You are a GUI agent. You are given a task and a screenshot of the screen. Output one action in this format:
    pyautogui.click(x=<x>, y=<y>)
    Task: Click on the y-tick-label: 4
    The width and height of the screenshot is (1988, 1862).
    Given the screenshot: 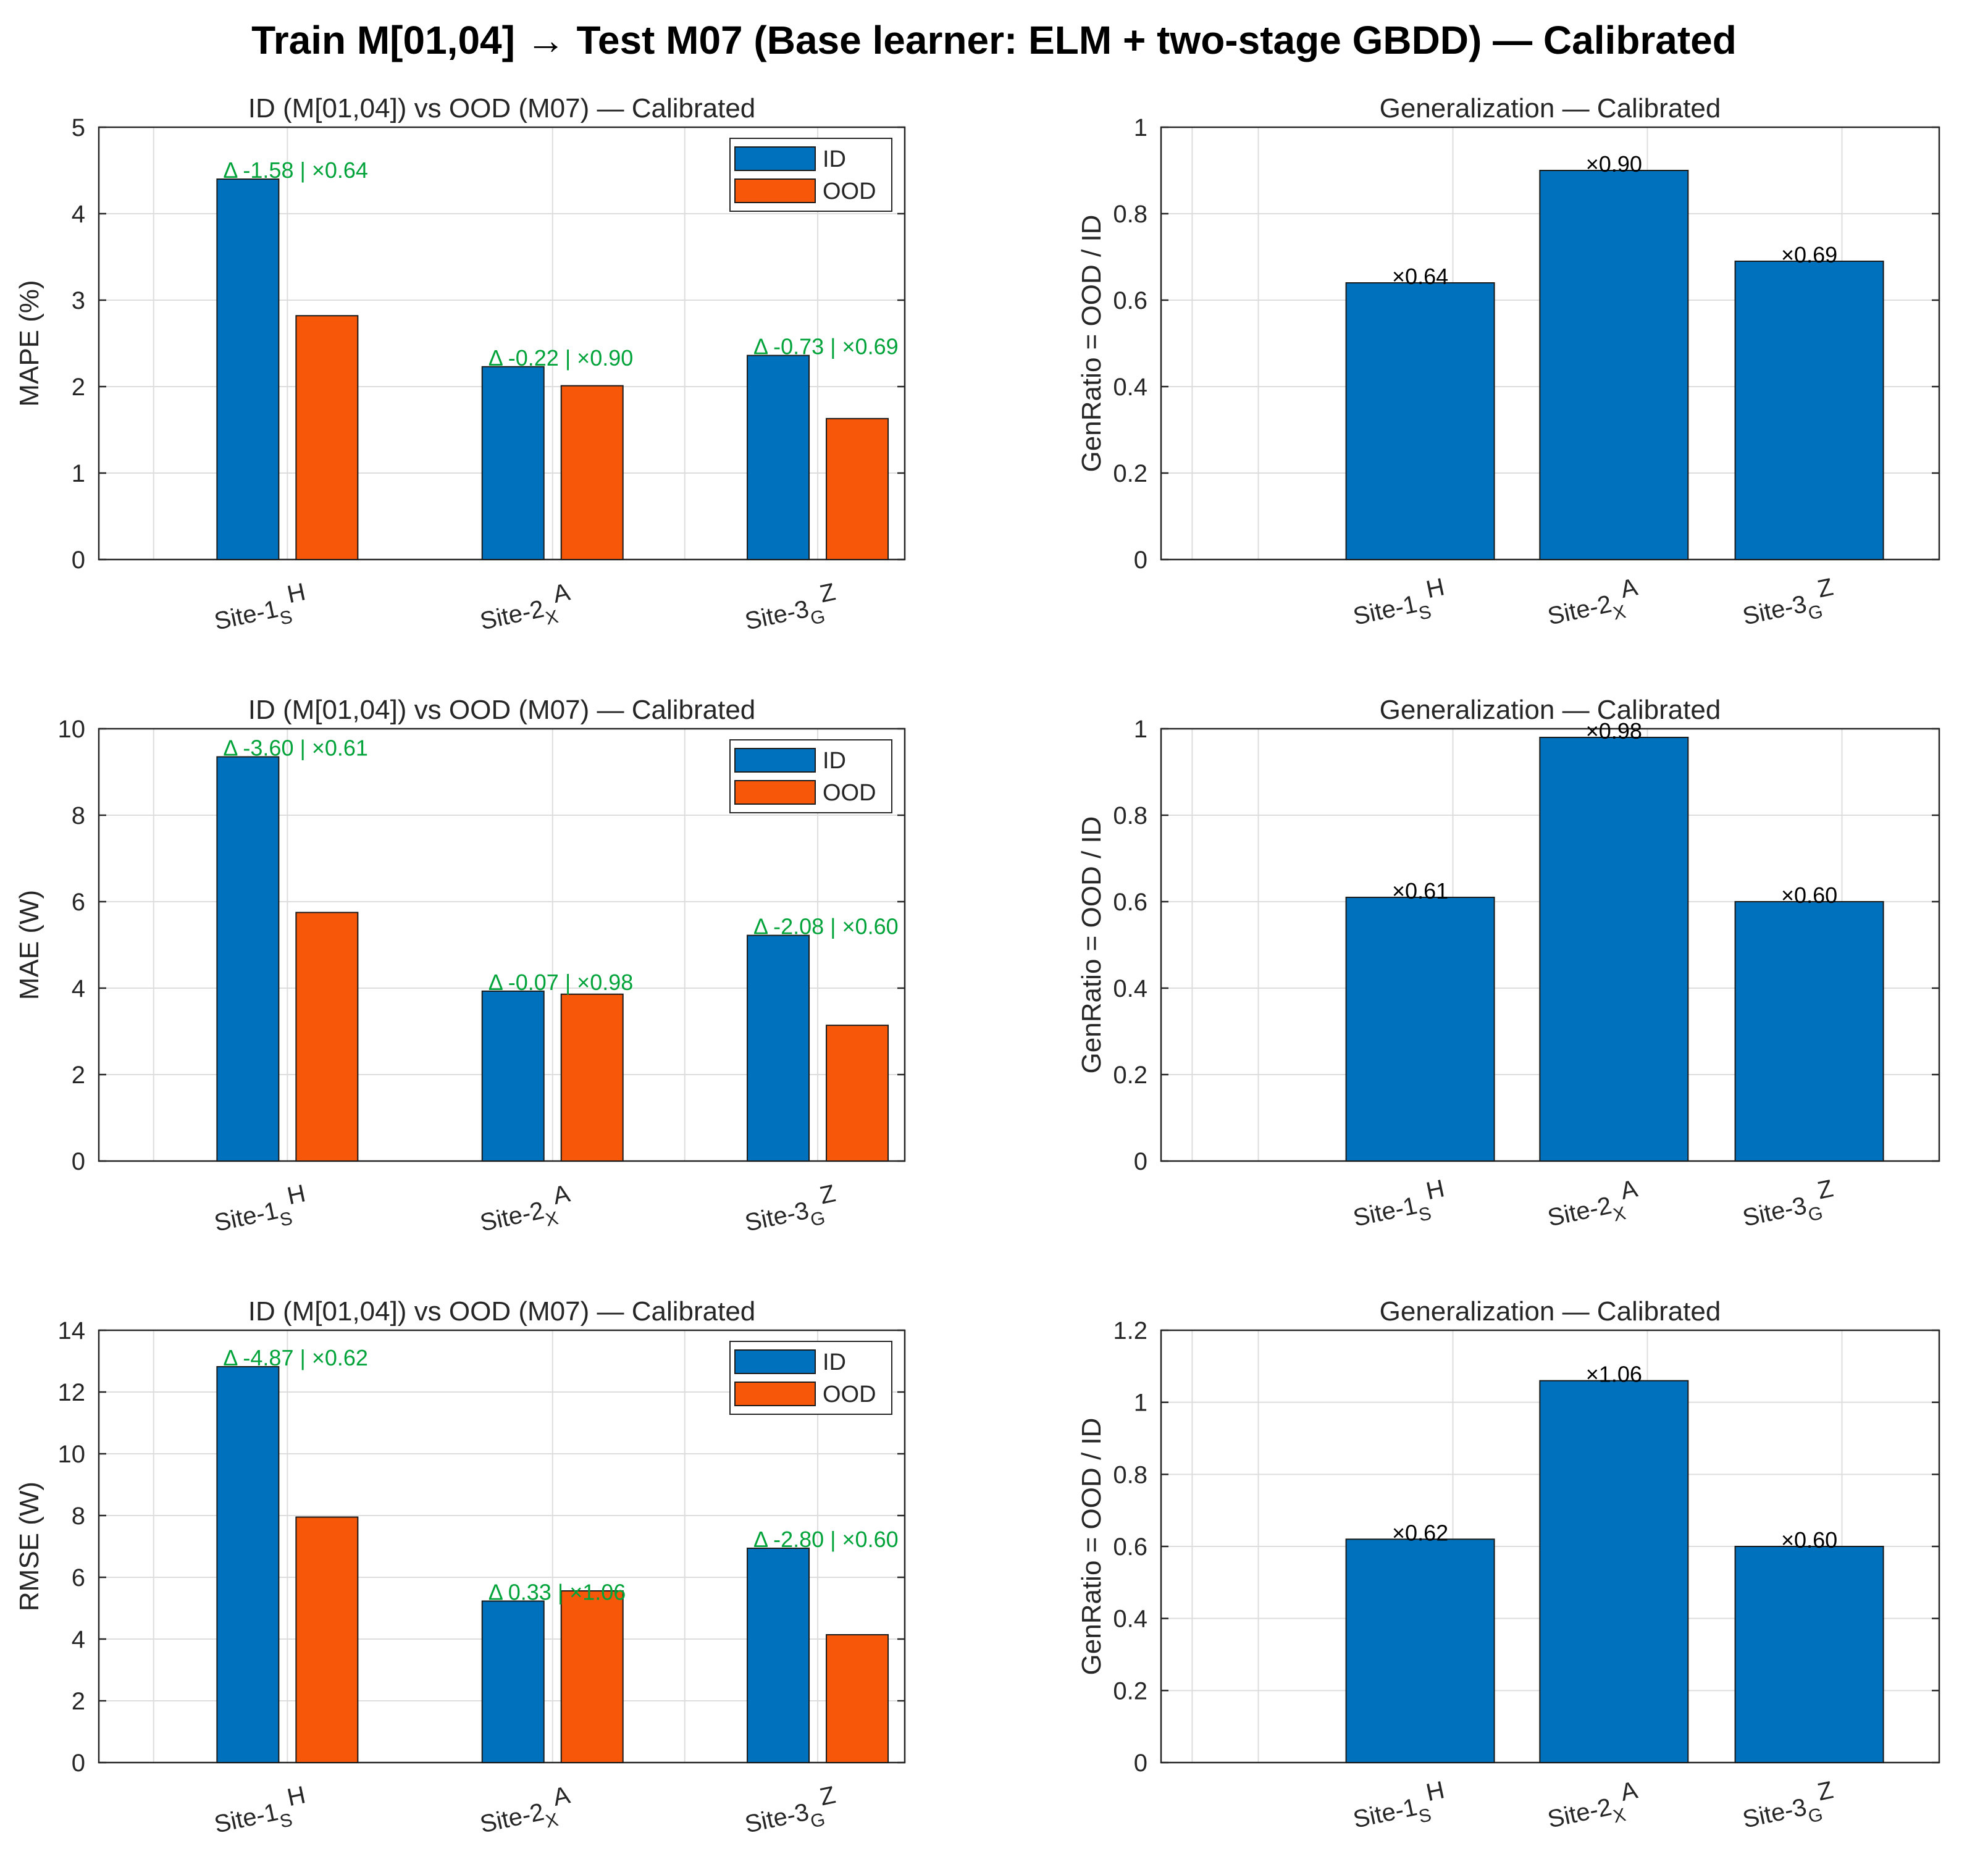 What is the action you would take?
    pyautogui.click(x=78, y=214)
    